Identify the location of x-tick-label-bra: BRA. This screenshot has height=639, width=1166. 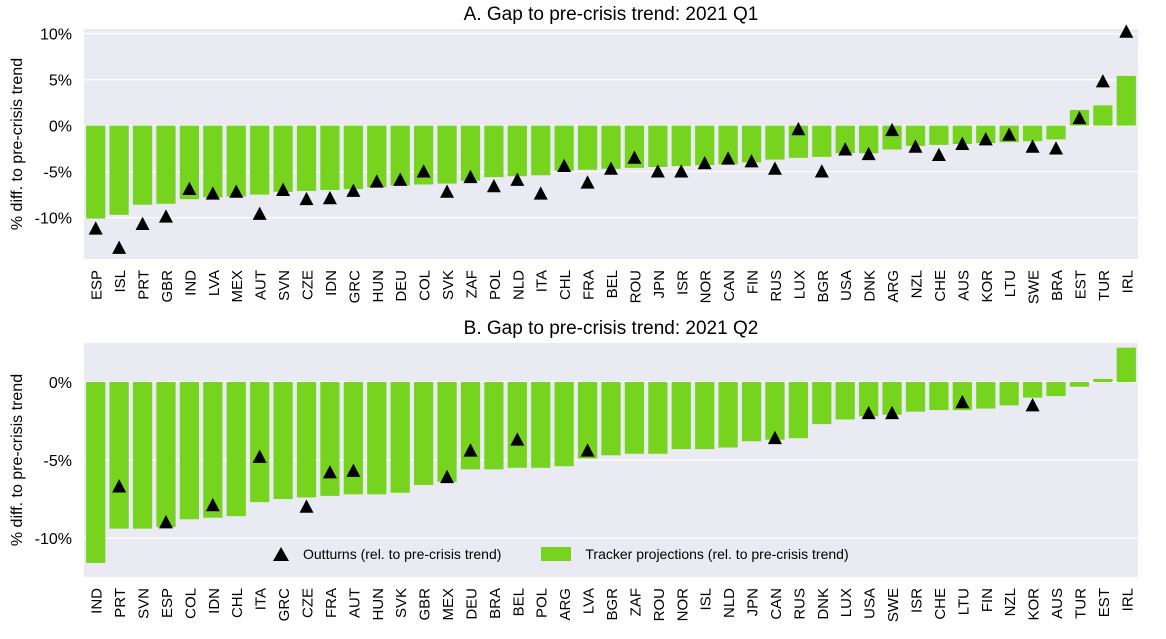
(495, 603).